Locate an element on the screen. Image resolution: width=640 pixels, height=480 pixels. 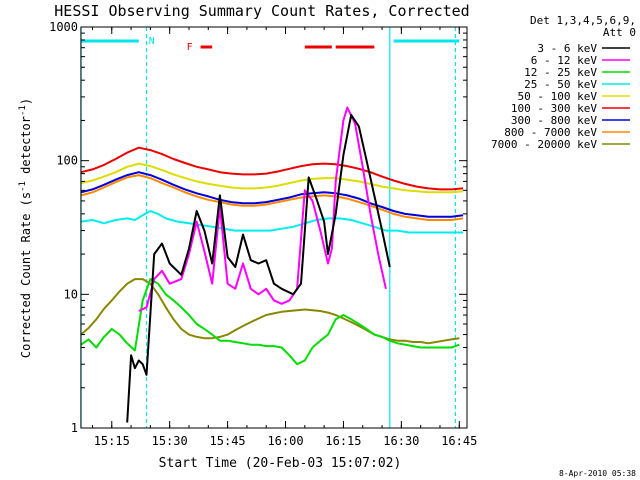
legend-label-100-300-kev: 100 - 300 keV is located at coordinates (554, 108).